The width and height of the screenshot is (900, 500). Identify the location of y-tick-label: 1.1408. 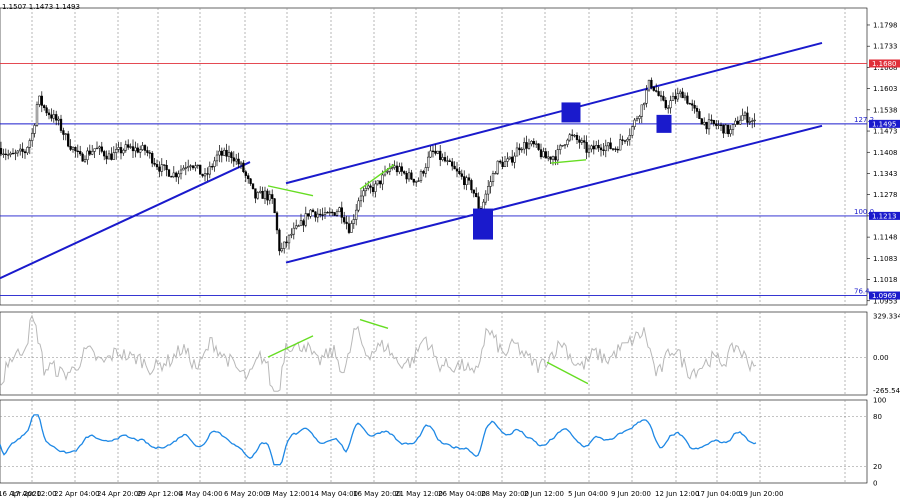
(885, 153).